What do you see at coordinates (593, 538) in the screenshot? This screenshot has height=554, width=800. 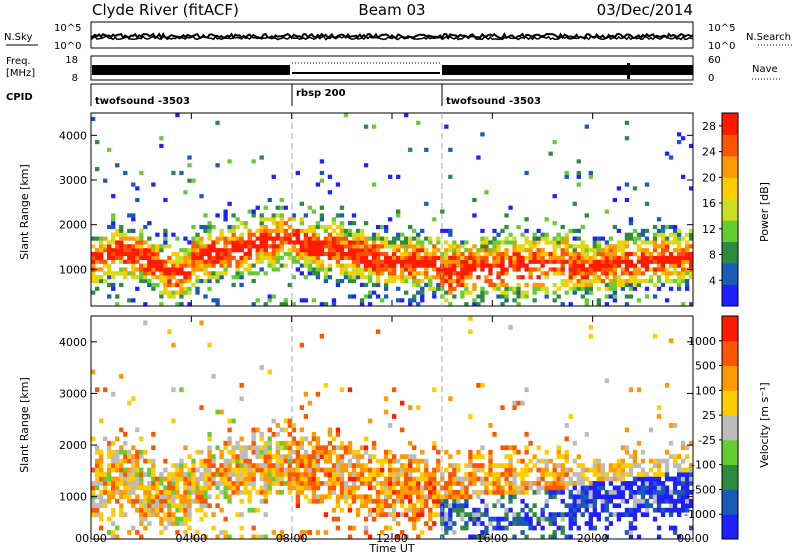 I see `x-tick-label: 20:00` at bounding box center [593, 538].